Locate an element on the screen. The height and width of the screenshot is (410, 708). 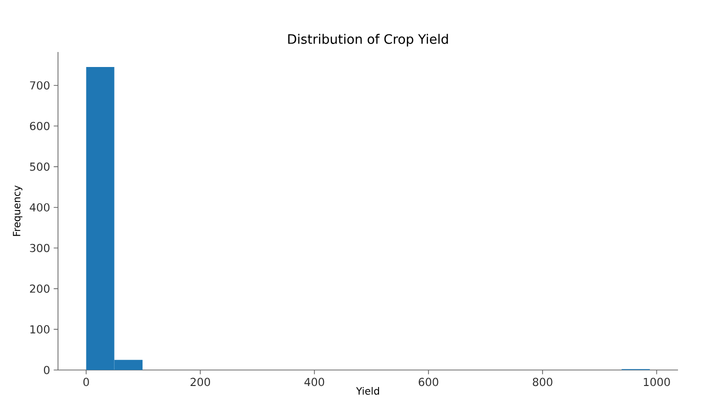
y-tick-label: 100 is located at coordinates (40, 329).